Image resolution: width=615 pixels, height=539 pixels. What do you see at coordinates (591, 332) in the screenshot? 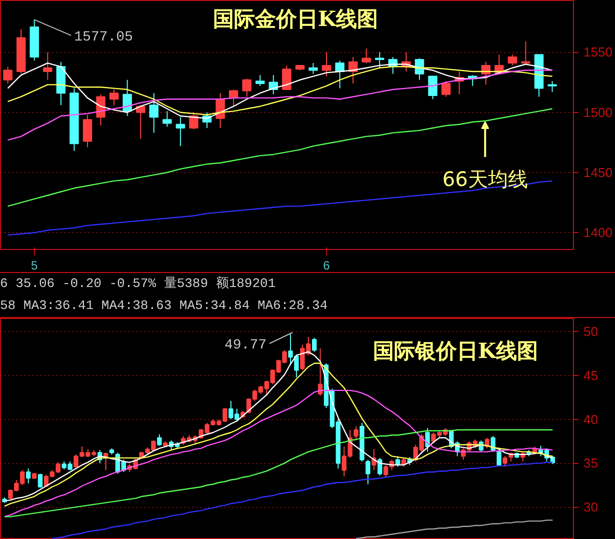
I see `y-tick-label: 50` at bounding box center [591, 332].